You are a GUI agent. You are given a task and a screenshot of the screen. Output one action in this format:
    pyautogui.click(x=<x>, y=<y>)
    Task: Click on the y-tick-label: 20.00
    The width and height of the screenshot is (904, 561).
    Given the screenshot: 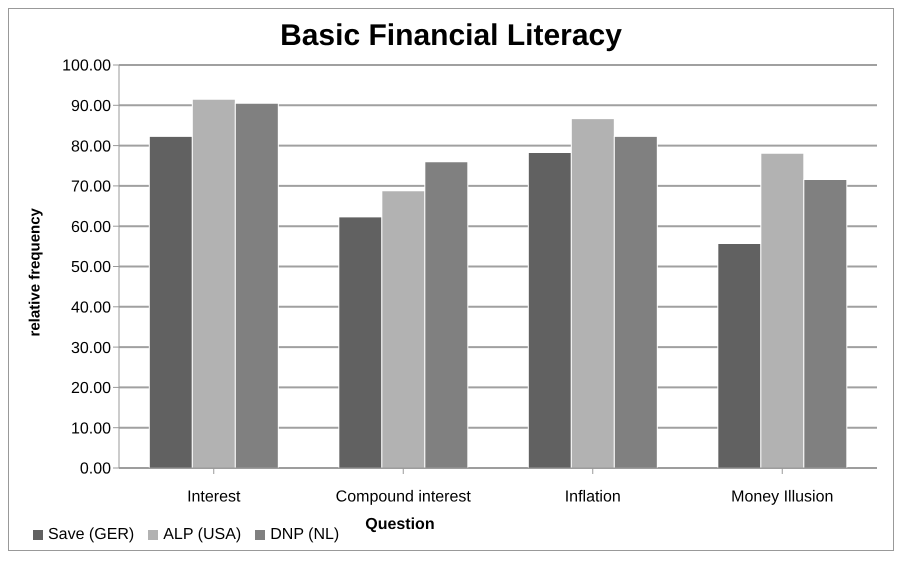 What is the action you would take?
    pyautogui.click(x=91, y=389)
    